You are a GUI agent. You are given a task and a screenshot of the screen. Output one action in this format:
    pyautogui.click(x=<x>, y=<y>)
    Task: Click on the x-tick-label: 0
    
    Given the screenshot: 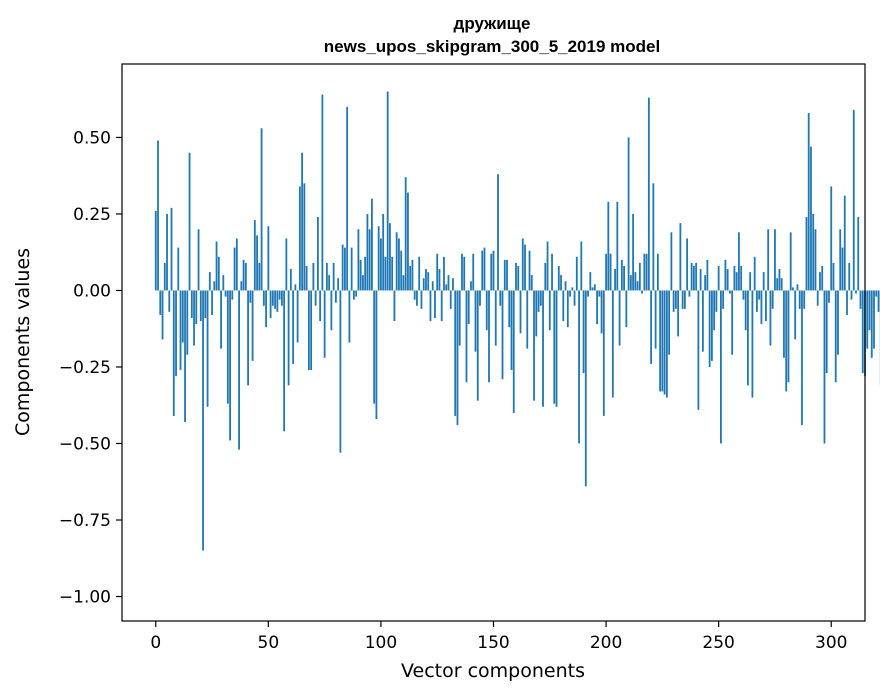 What is the action you would take?
    pyautogui.click(x=155, y=643)
    